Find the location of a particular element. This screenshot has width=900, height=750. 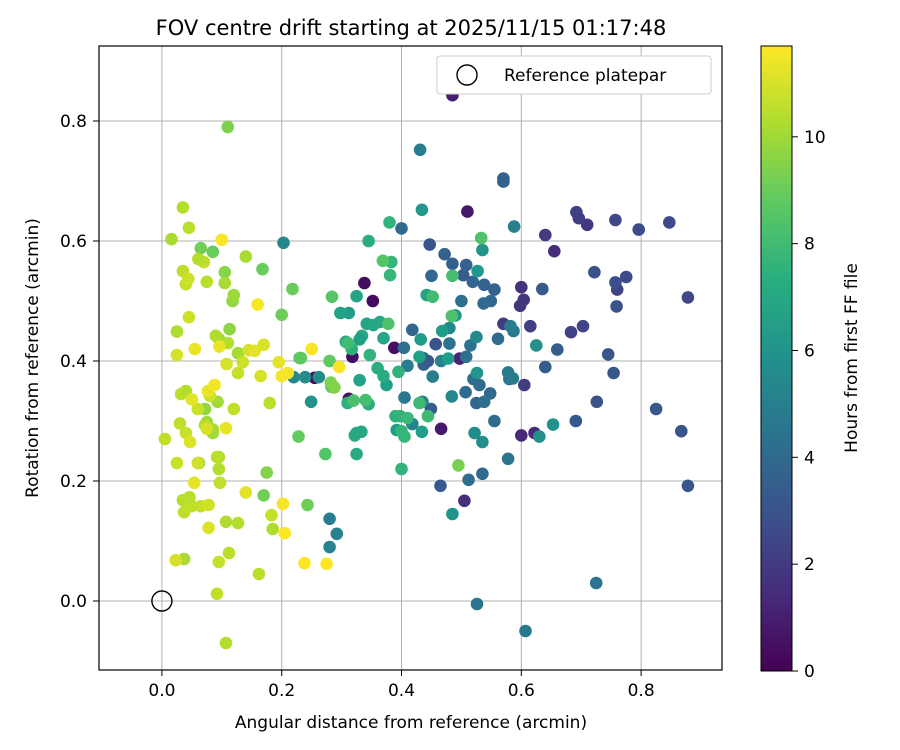

y-axis-label: Rotation from reference (arcmin) is located at coordinates (33, 358).